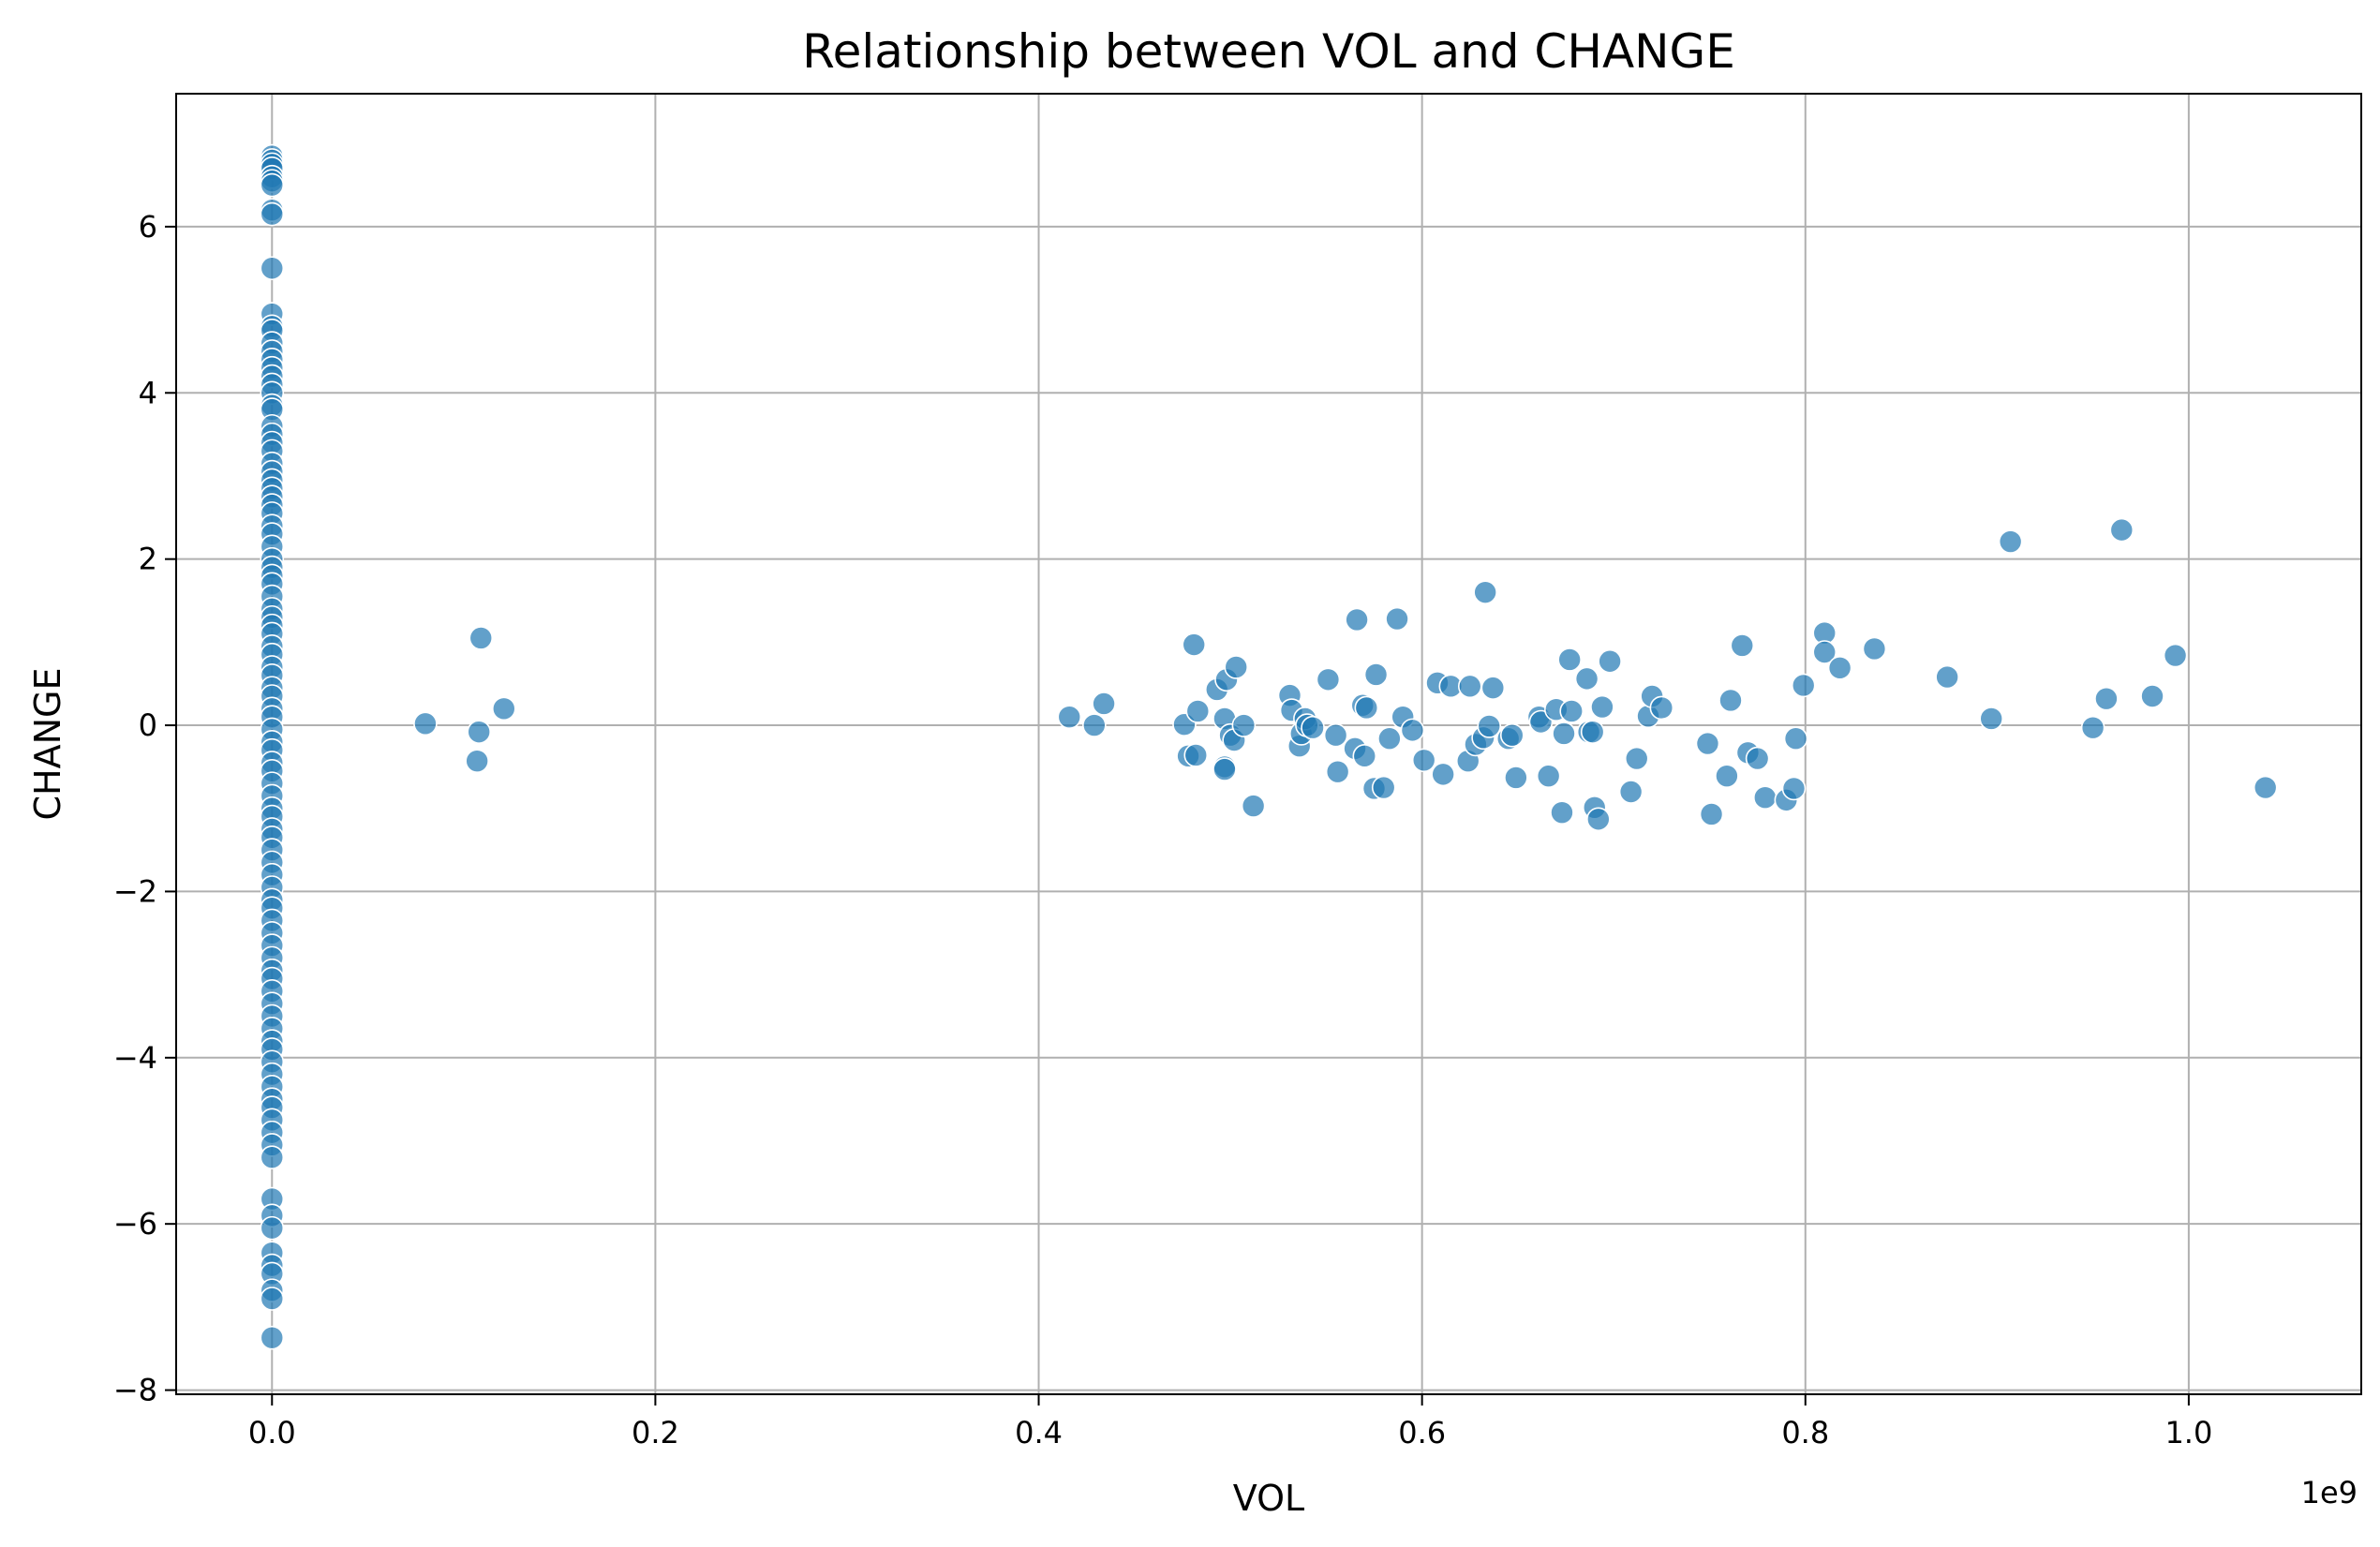  What do you see at coordinates (135, 891) in the screenshot?
I see `y-tick-label: −2` at bounding box center [135, 891].